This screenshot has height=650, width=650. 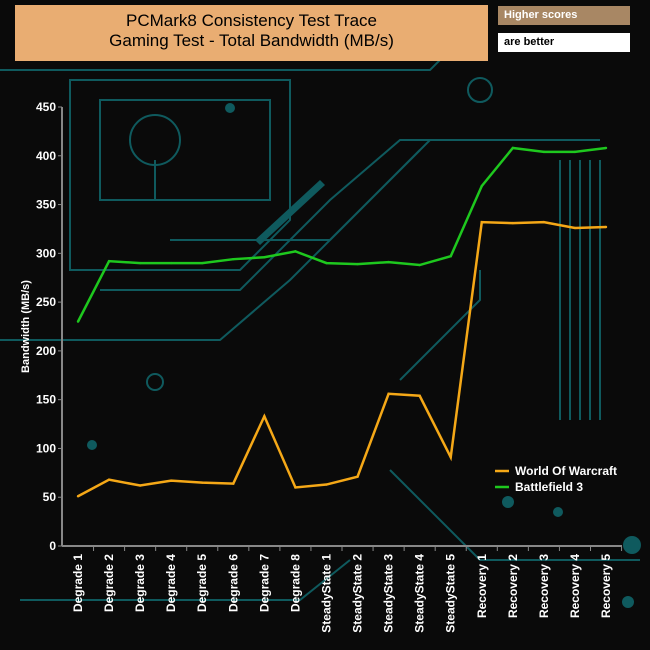 I want to click on x-tick-label: Degrade 1, so click(x=78, y=583).